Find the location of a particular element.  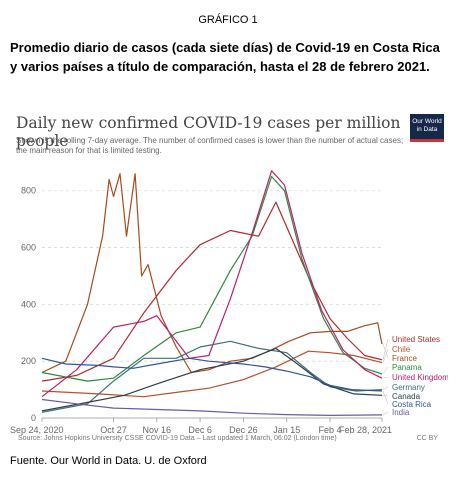

series-line-germany is located at coordinates (212, 376).